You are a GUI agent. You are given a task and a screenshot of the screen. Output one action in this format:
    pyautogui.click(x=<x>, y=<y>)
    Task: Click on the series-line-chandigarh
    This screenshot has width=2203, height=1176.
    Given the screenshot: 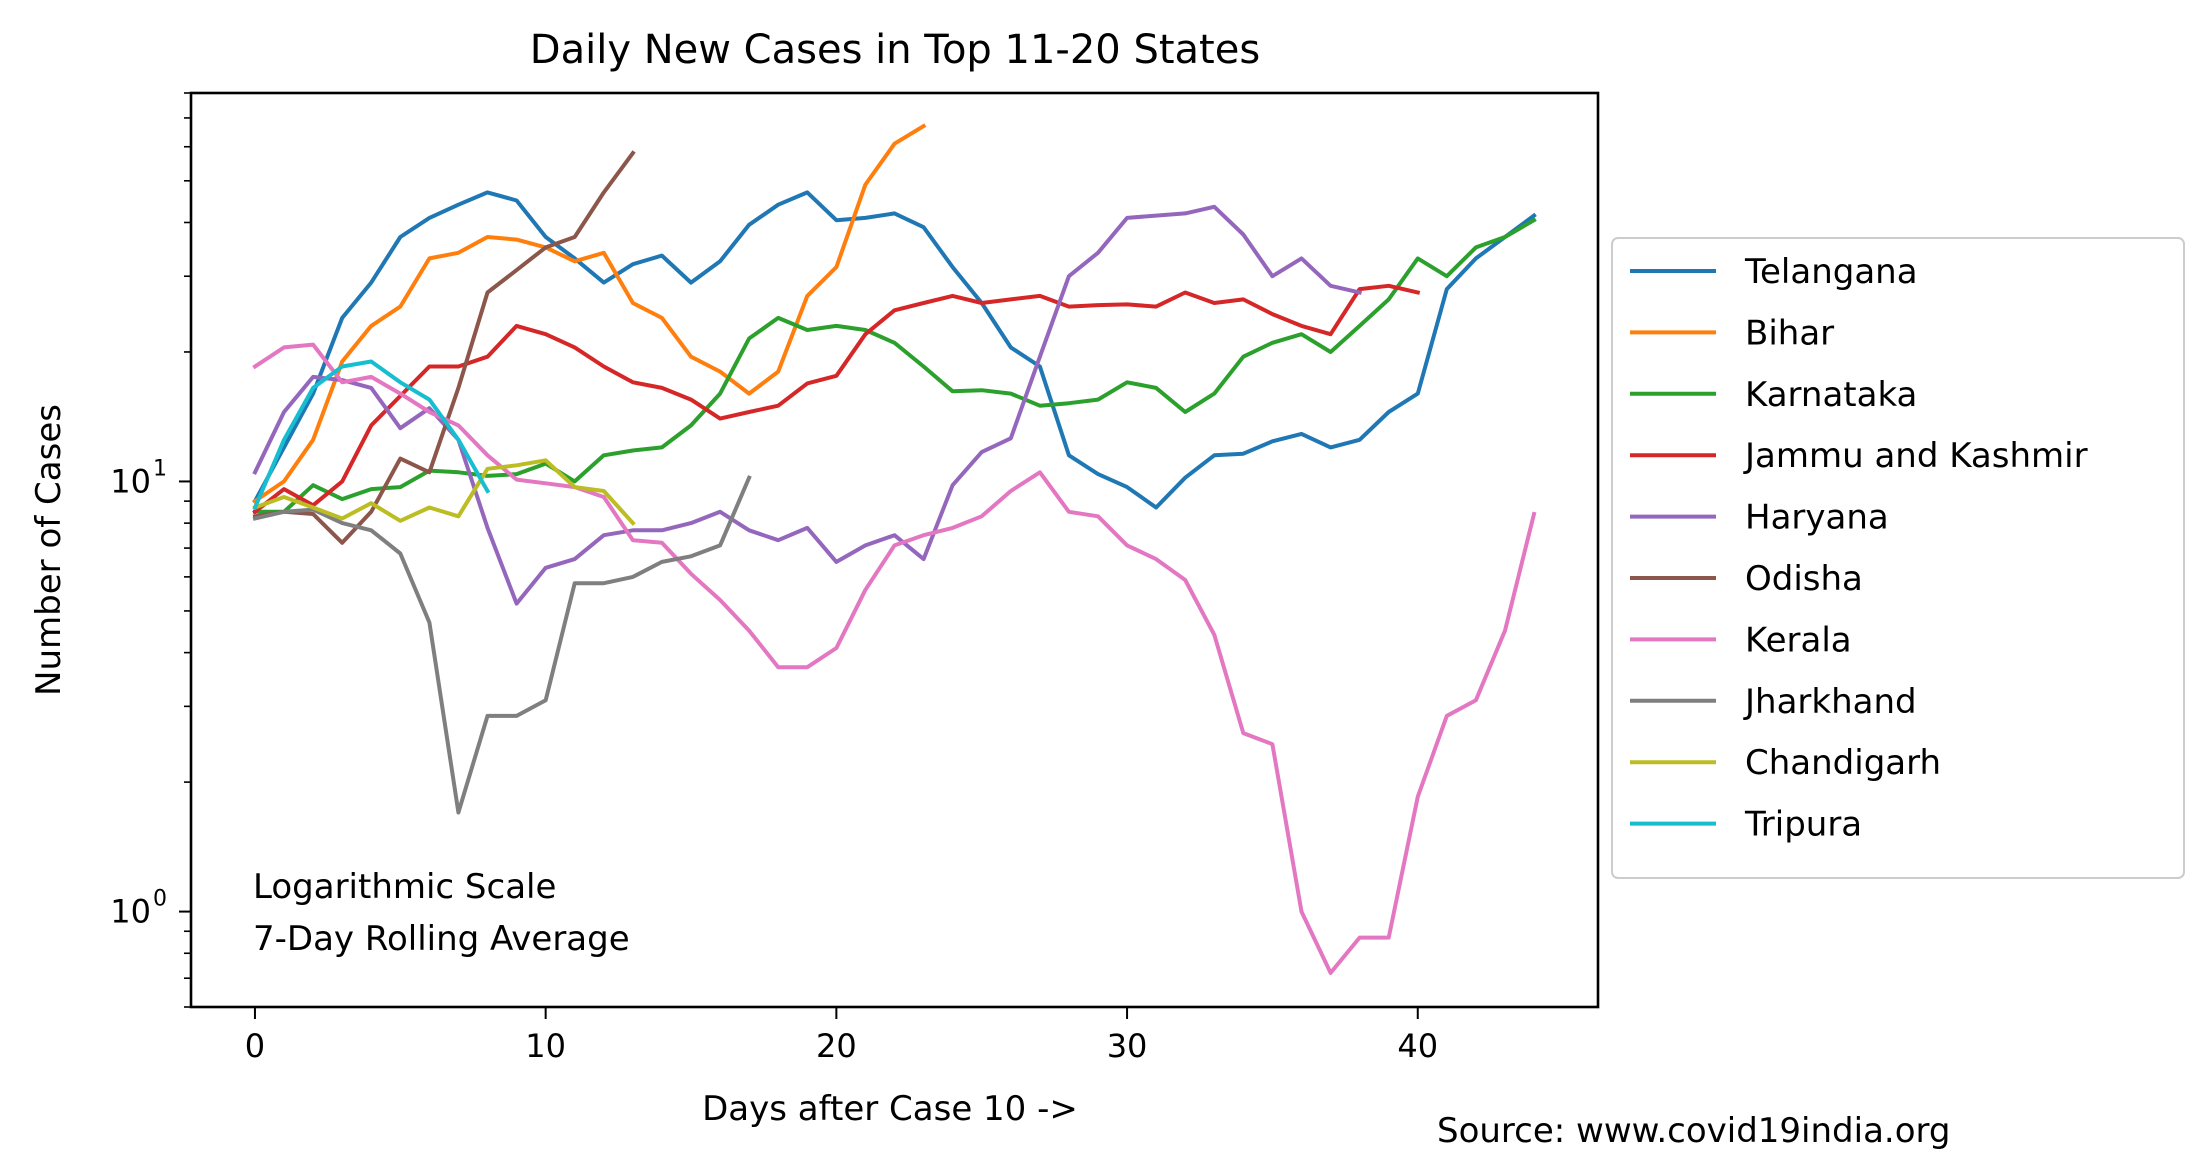 What is the action you would take?
    pyautogui.click(x=444, y=492)
    